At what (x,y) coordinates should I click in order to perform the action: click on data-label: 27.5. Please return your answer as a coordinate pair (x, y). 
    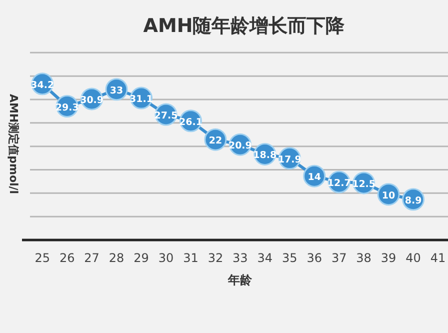
    Looking at the image, I should click on (166, 116).